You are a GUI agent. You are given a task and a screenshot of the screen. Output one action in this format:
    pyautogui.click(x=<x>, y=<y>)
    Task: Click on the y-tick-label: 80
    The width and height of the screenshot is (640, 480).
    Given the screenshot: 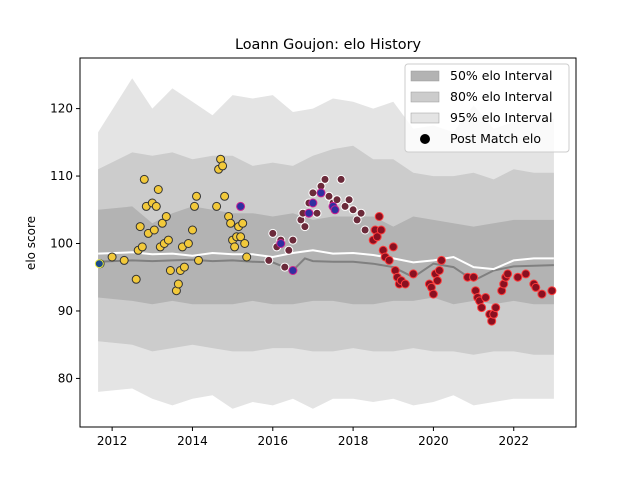 What is the action you would take?
    pyautogui.click(x=65, y=378)
    